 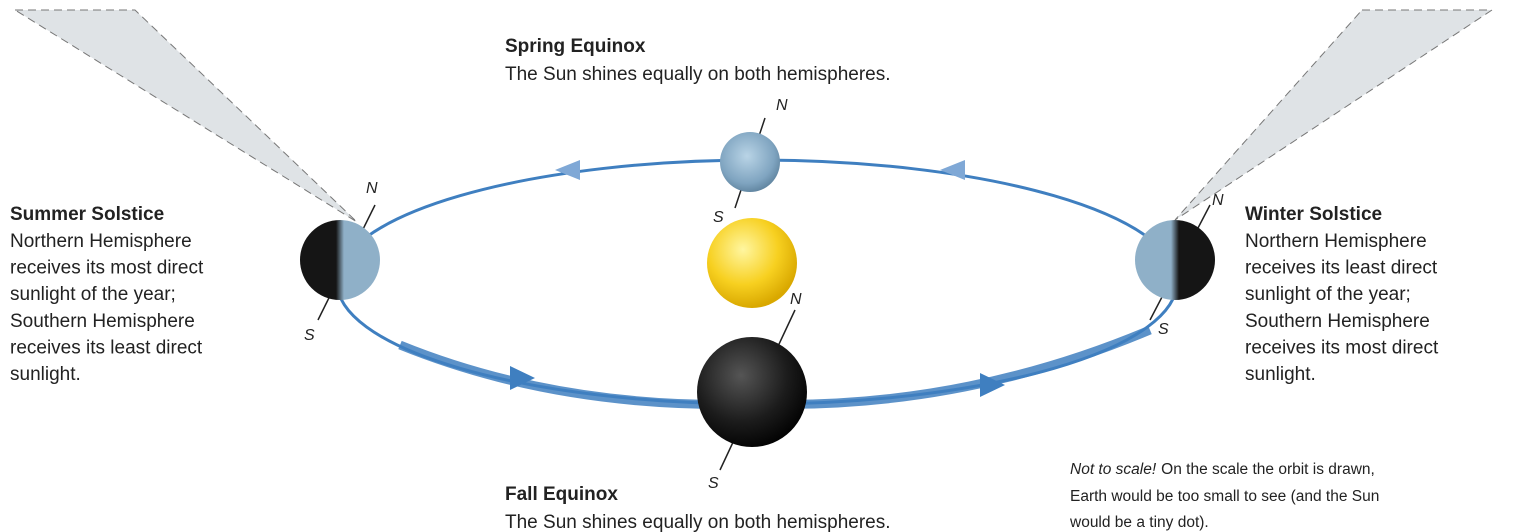 I want to click on caption-title: Summer Solstice, so click(x=87, y=214).